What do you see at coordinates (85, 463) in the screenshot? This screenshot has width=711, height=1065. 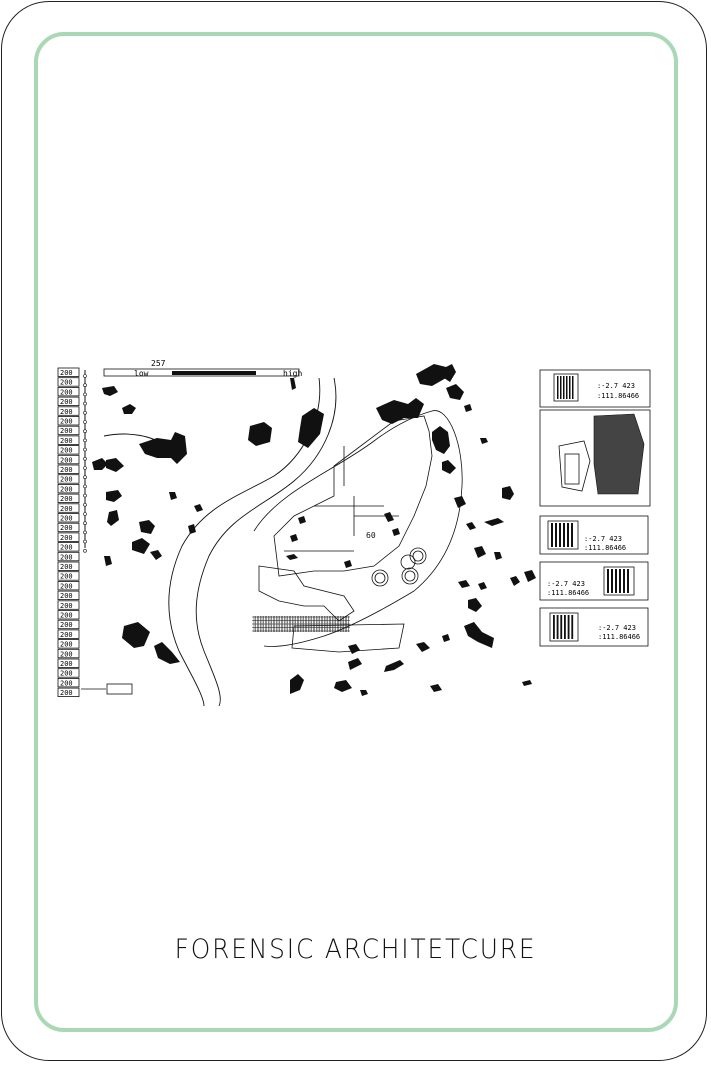 I see `scale-dots` at bounding box center [85, 463].